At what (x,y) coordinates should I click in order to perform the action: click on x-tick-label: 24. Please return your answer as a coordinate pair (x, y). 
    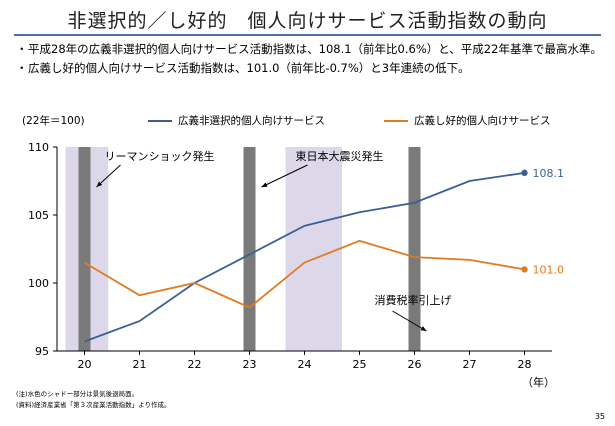
    Looking at the image, I should click on (305, 364).